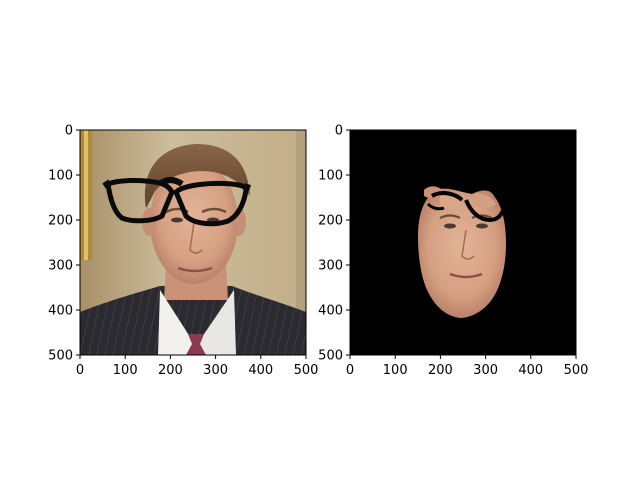  Describe the element at coordinates (60, 221) in the screenshot. I see `left-y-tick-label: 200` at that location.